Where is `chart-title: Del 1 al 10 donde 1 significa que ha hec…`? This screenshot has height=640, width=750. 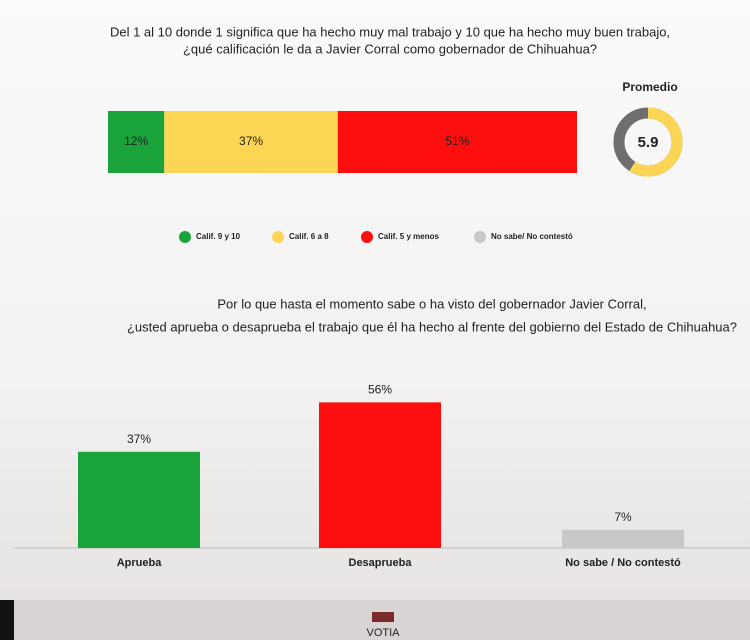 chart-title: Del 1 al 10 donde 1 significa que ha hec… is located at coordinates (390, 31).